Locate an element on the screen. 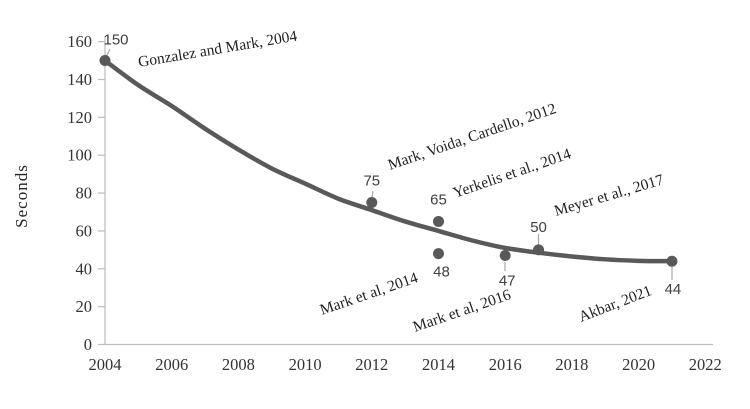 This screenshot has height=409, width=750. annotation-label: Meyer et al., 2017 is located at coordinates (609, 195).